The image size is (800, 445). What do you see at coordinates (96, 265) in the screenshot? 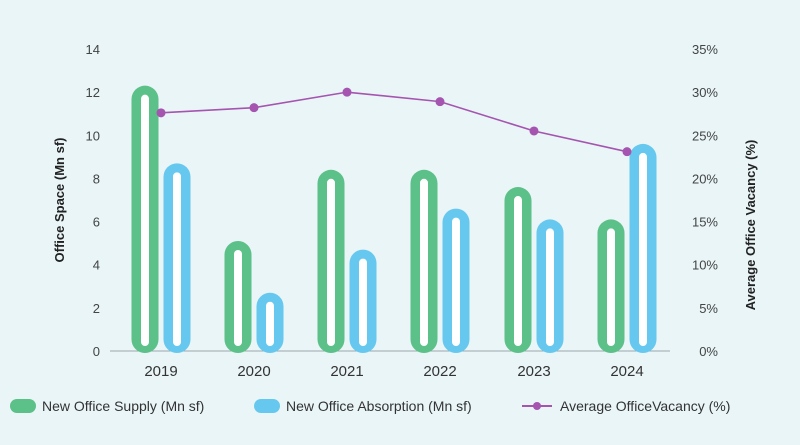
I see `y-tick-label: 4` at bounding box center [96, 265].